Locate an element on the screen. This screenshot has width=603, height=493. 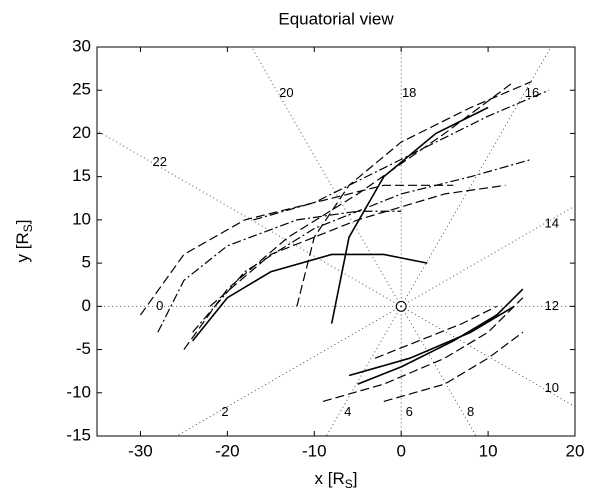
local-time-label: 8 is located at coordinates (470, 411).